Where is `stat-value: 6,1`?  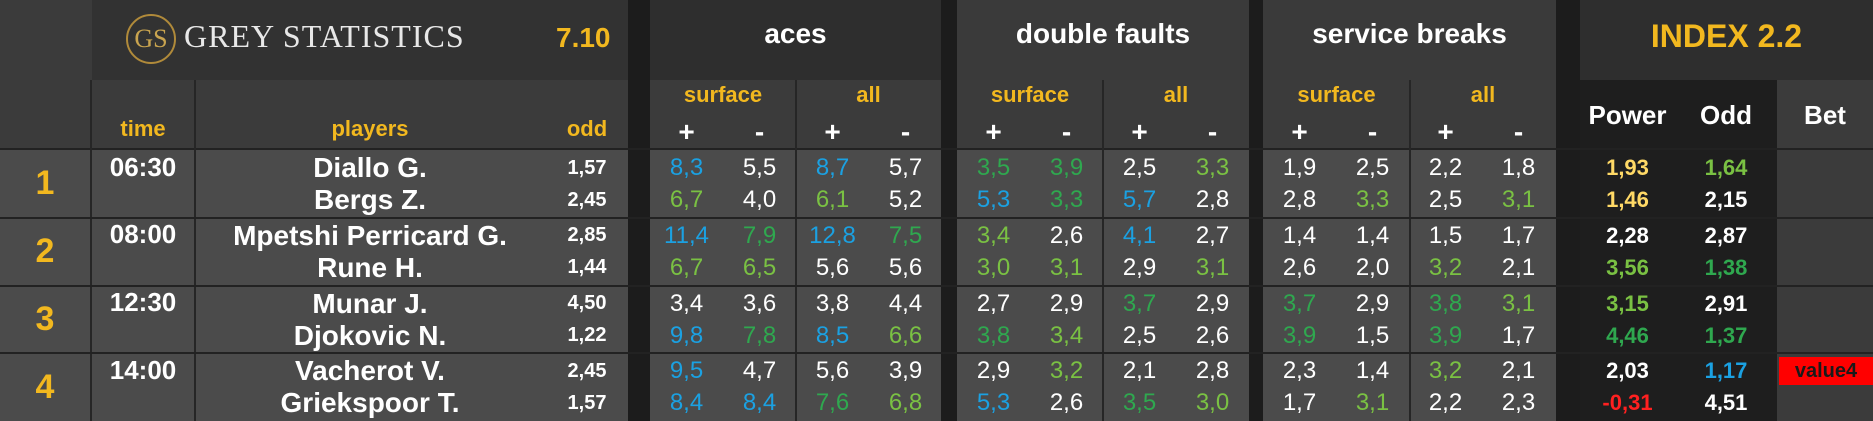 stat-value: 6,1 is located at coordinates (832, 199).